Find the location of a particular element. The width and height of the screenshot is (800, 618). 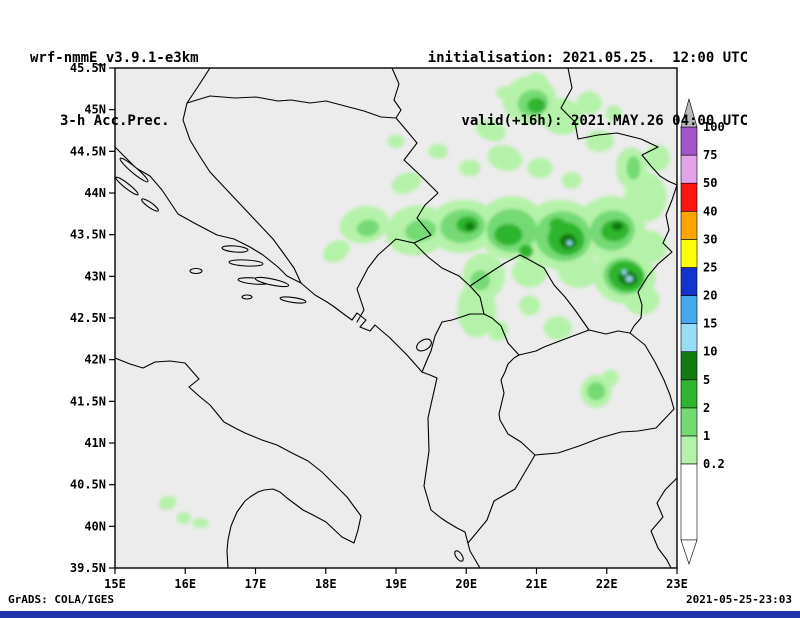

legend-over-triangle is located at coordinates (689, 112).